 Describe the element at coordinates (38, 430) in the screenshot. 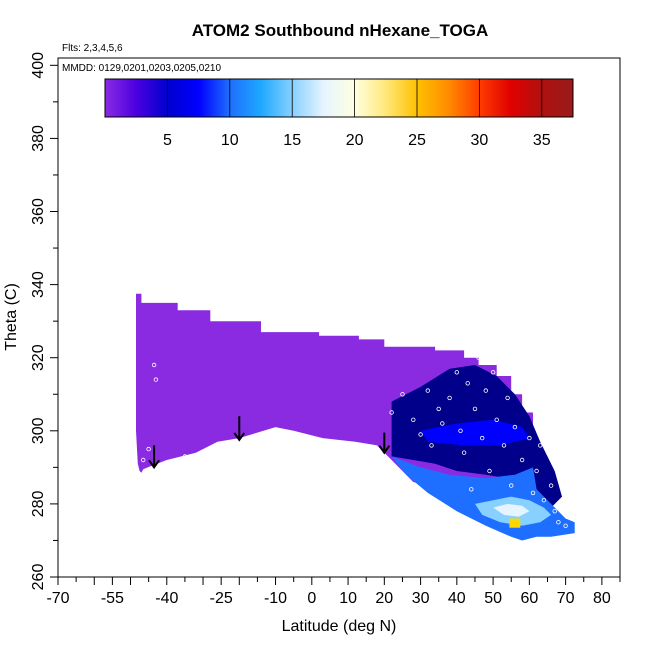

I see `y-tick-label: 300` at that location.